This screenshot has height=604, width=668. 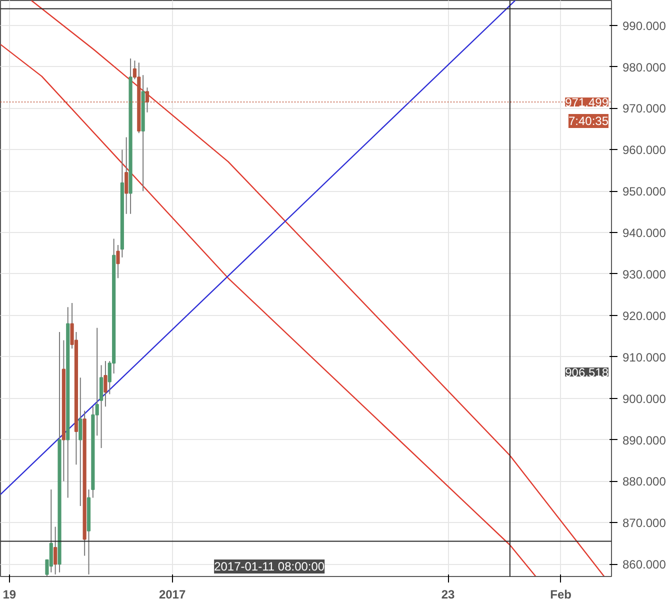 What do you see at coordinates (644, 150) in the screenshot?
I see `y-tick-label: 960.000` at bounding box center [644, 150].